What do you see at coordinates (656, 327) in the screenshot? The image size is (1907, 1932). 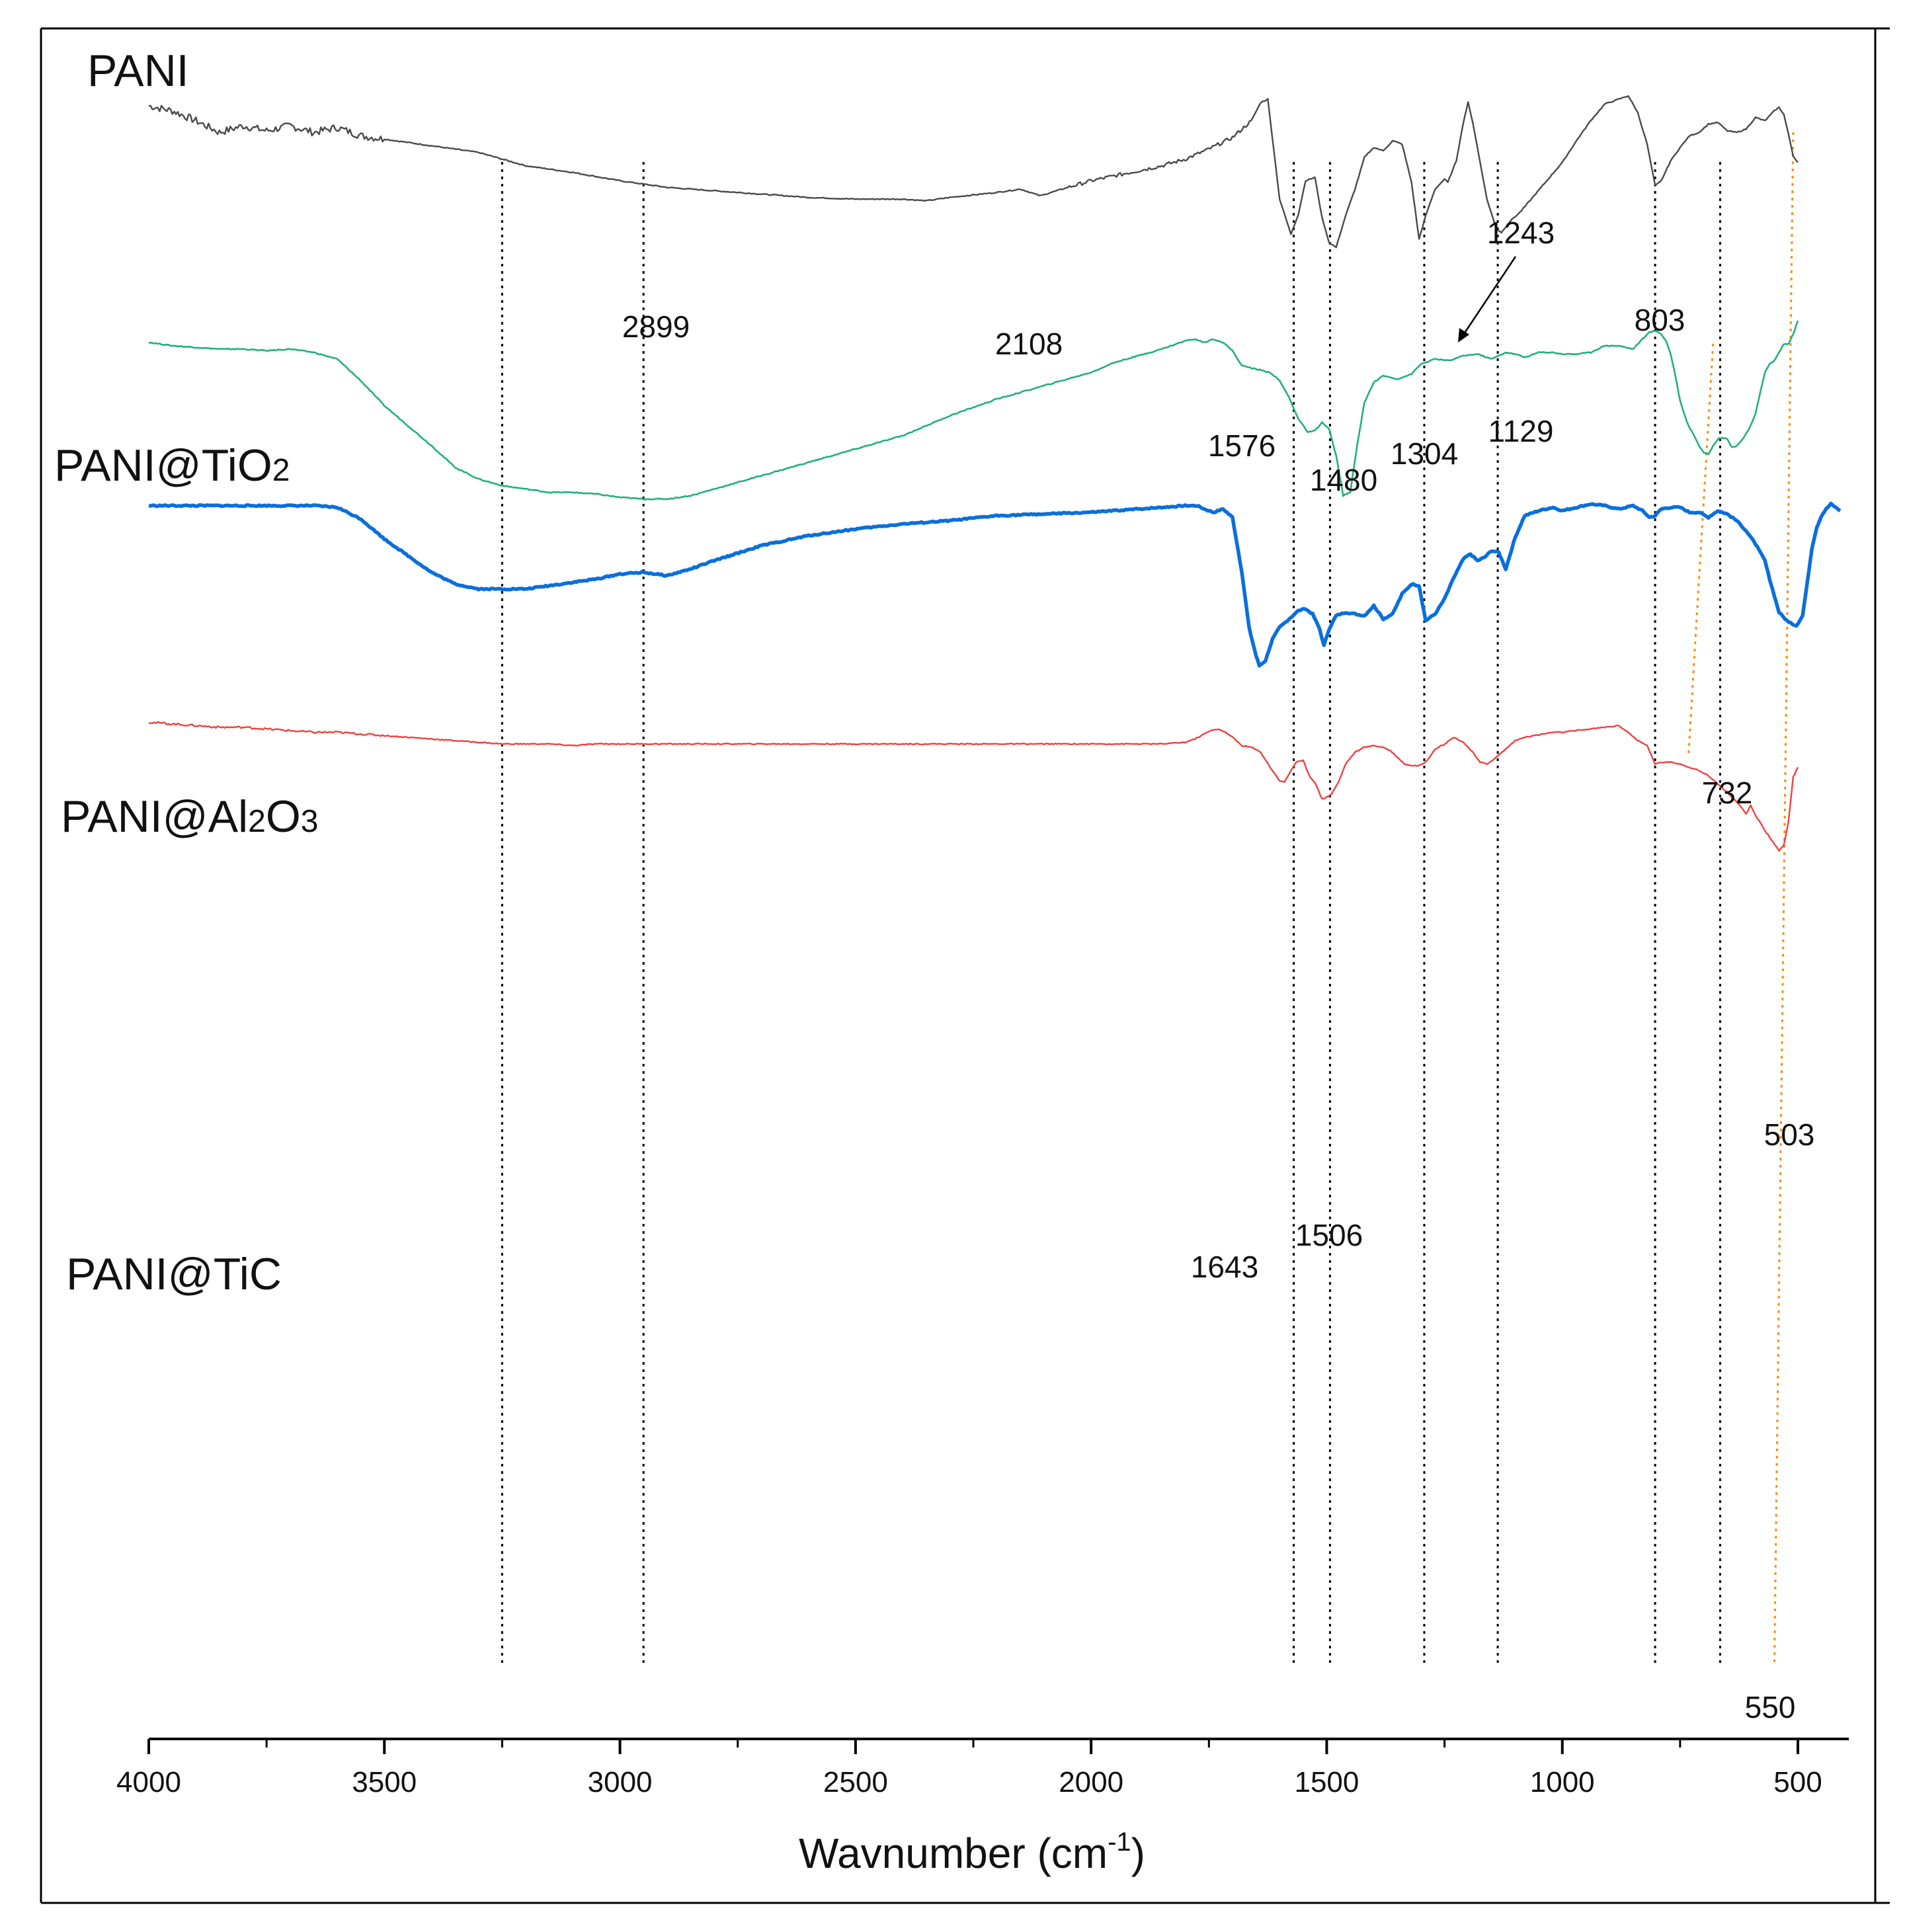 I see `peak-label-2899: 2899` at bounding box center [656, 327].